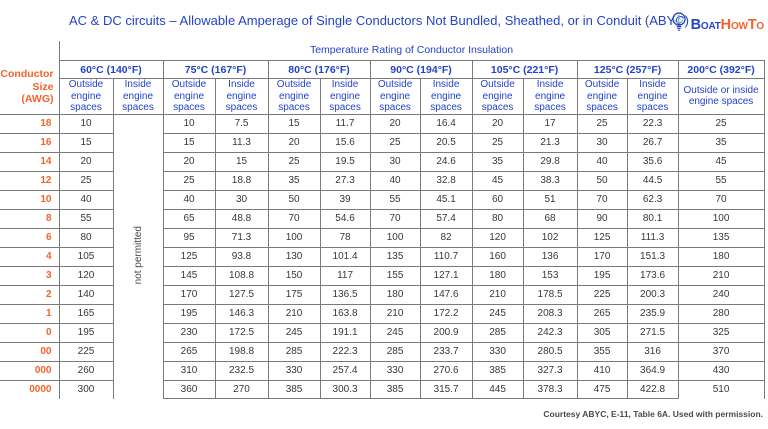 This screenshot has height=429, width=768. Describe the element at coordinates (241, 389) in the screenshot. I see `amperage-cell: 270` at that location.